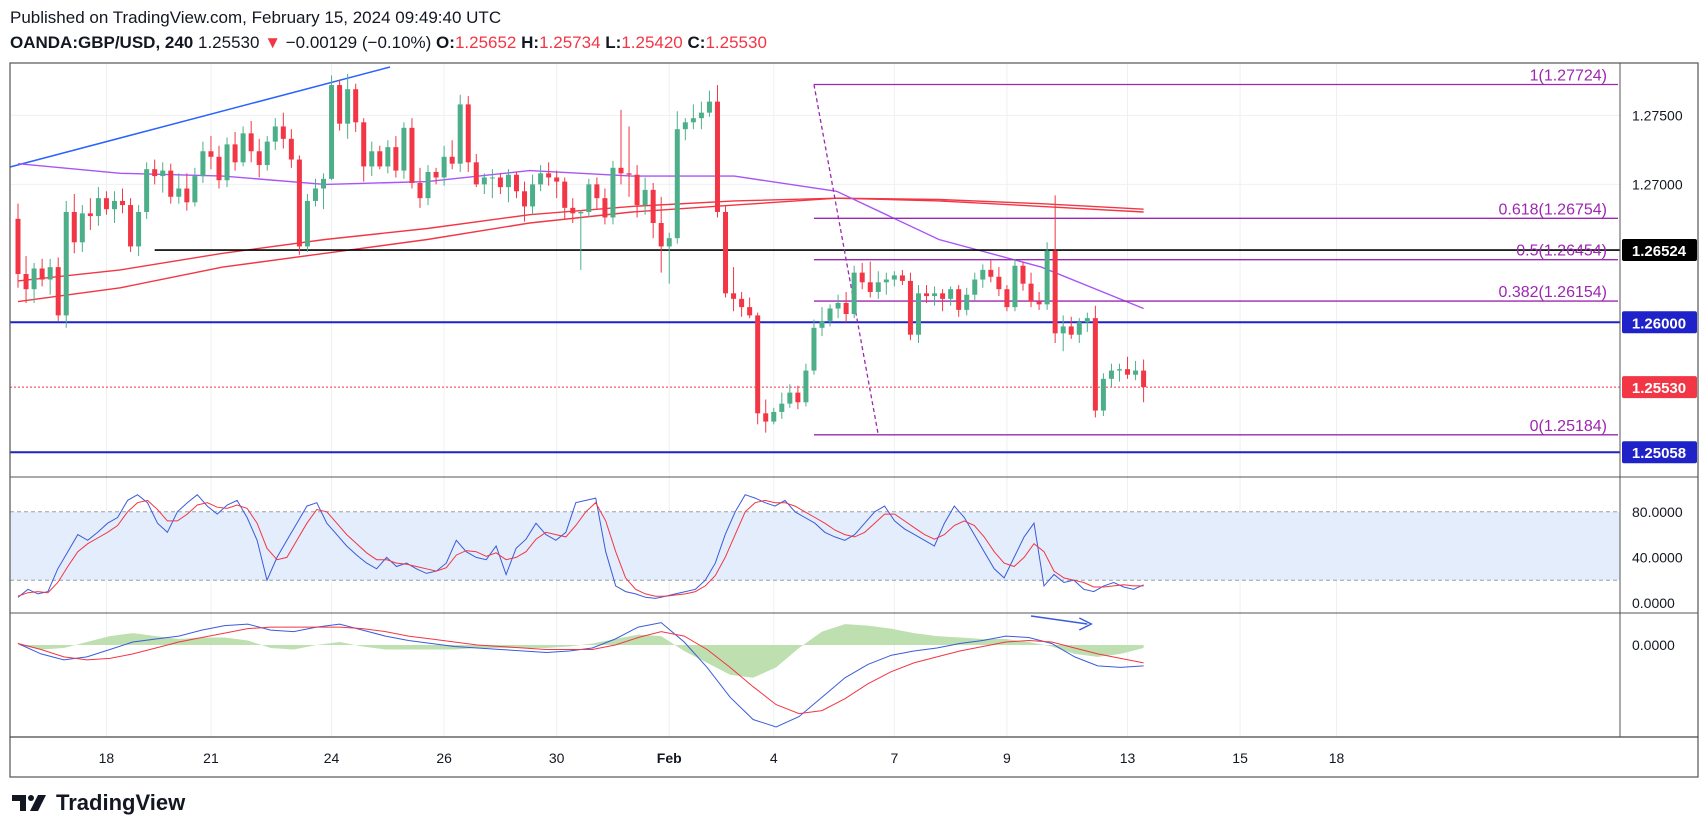 This screenshot has height=830, width=1708. Describe the element at coordinates (445, 42) in the screenshot. I see `open-label: O:` at that location.